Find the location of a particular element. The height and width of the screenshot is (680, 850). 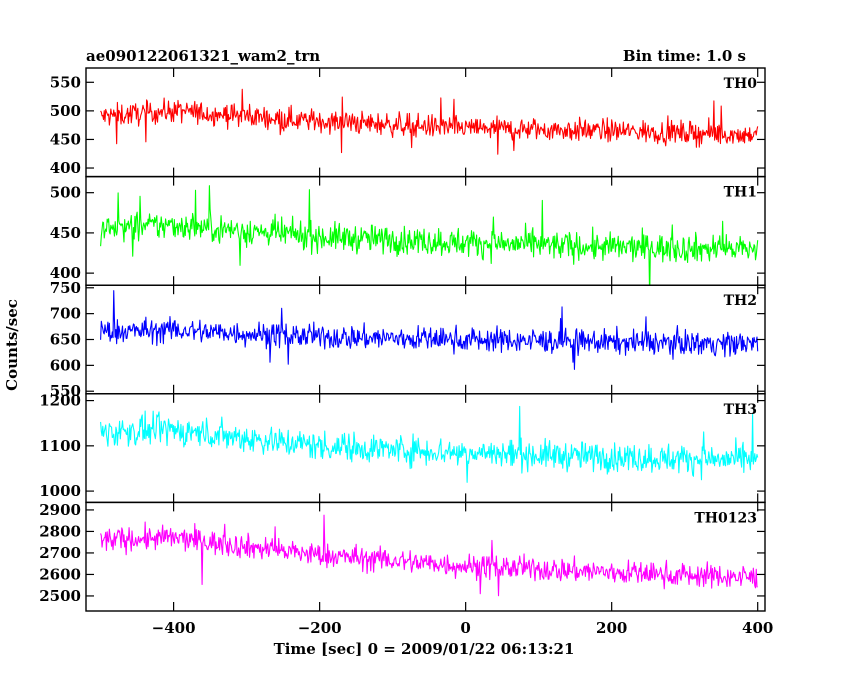

panel-th3: 1000 1100 1200 TH3 is located at coordinates (402, 448).